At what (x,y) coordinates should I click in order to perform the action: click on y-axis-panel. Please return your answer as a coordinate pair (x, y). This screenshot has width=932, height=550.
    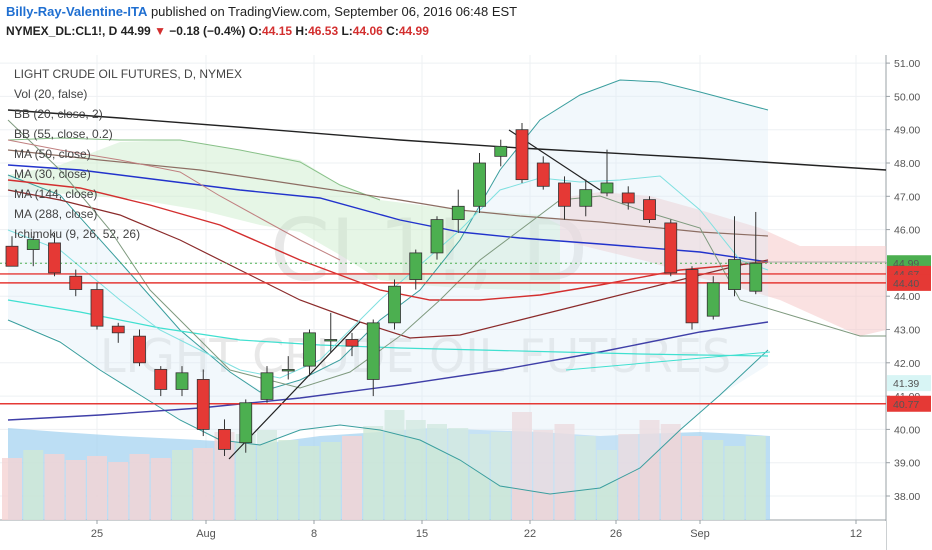
    Looking at the image, I should click on (909, 302).